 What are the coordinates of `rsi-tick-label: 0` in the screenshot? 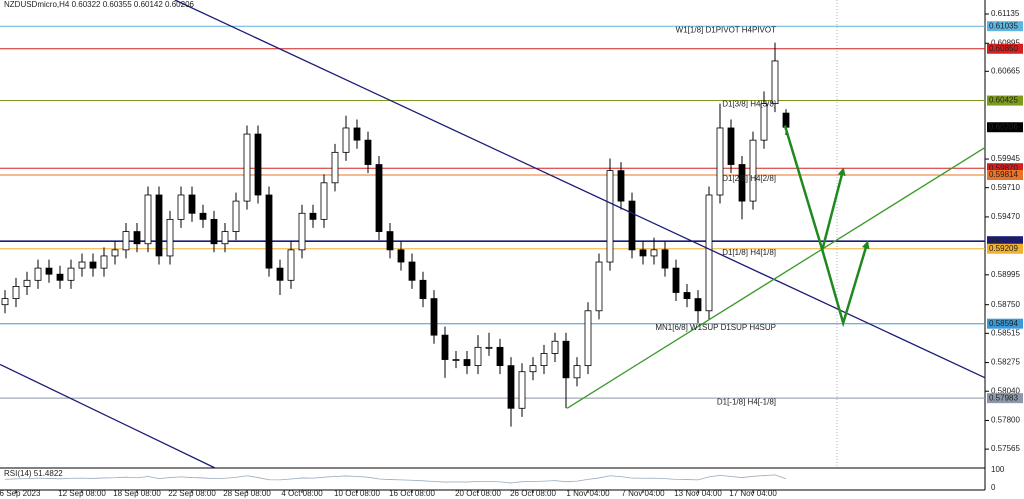 It's located at (993, 487).